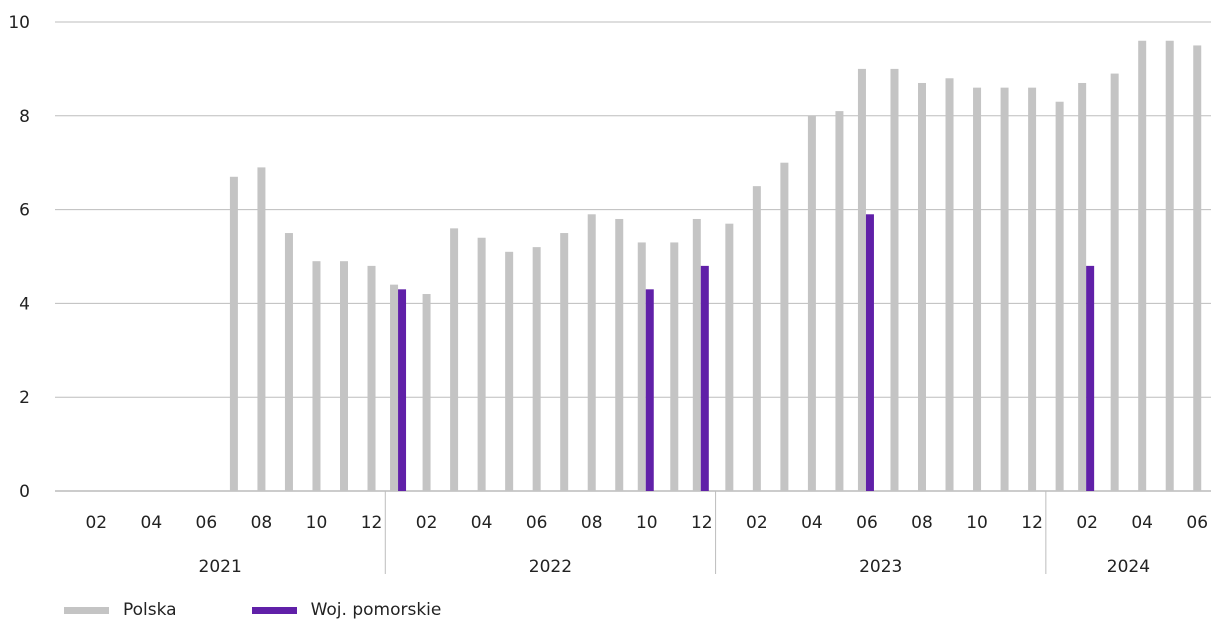  Describe the element at coordinates (220, 567) in the screenshot. I see `year-label: 2021` at that location.